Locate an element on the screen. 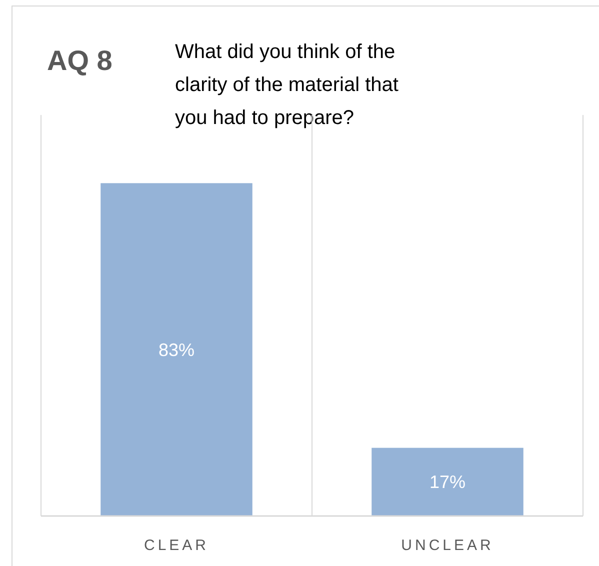 This screenshot has height=566, width=599. x-tick-label: CLEAR is located at coordinates (177, 545).